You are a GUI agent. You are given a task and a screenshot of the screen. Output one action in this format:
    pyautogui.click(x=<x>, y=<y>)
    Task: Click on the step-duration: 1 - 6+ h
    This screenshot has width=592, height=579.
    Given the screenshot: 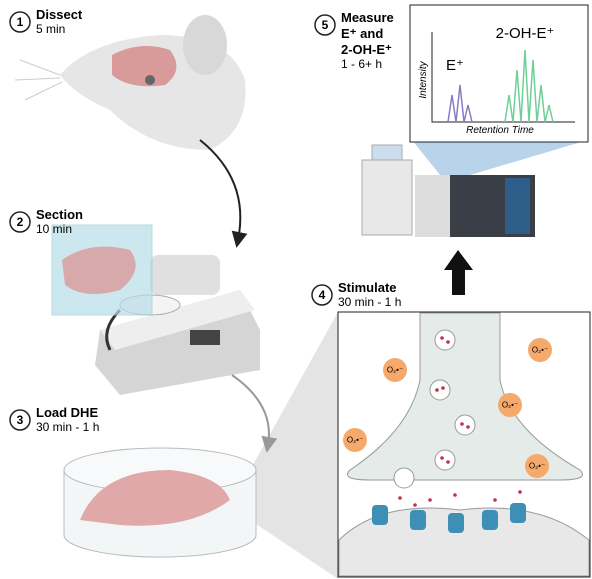 What is the action you would take?
    pyautogui.click(x=361, y=64)
    